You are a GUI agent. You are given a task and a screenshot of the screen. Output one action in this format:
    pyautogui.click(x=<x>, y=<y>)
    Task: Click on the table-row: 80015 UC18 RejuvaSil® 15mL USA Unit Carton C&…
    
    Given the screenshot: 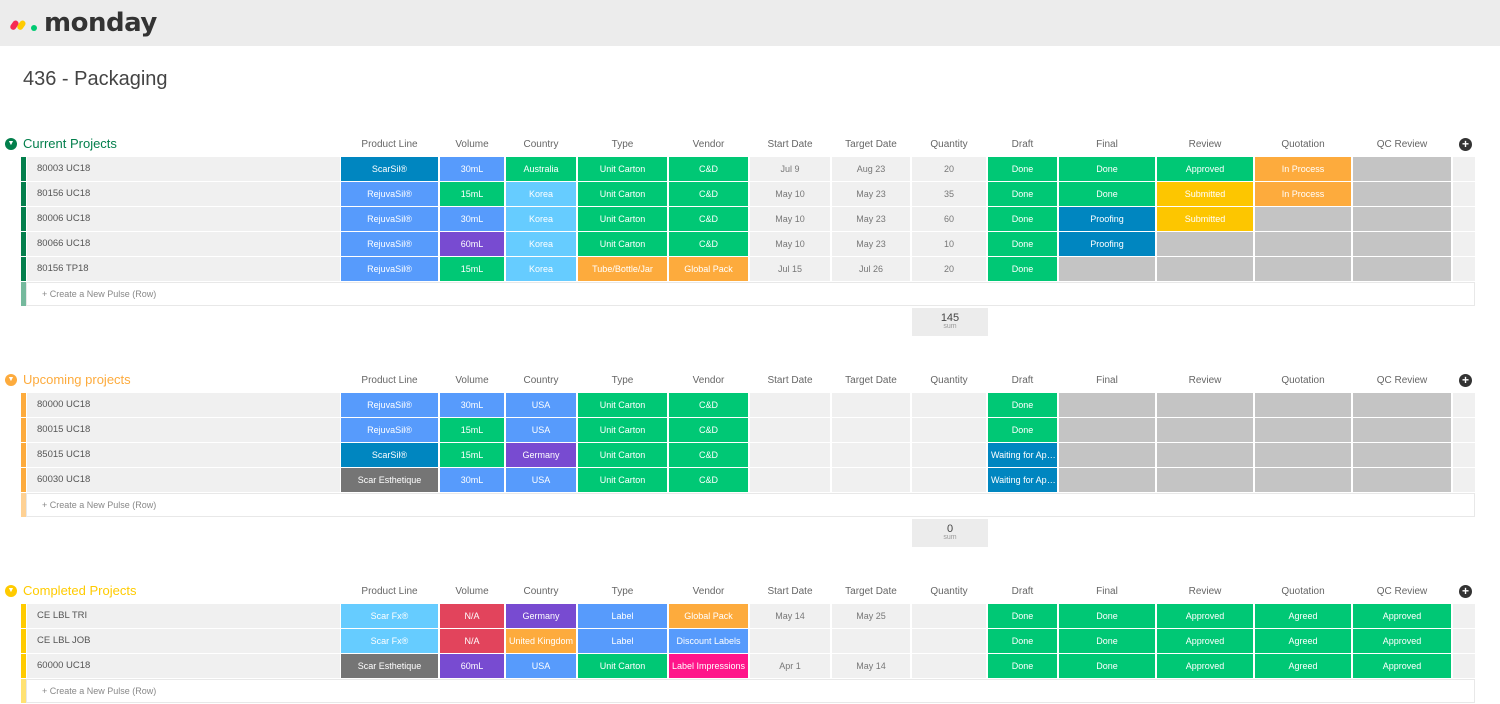 What is the action you would take?
    pyautogui.click(x=750, y=430)
    